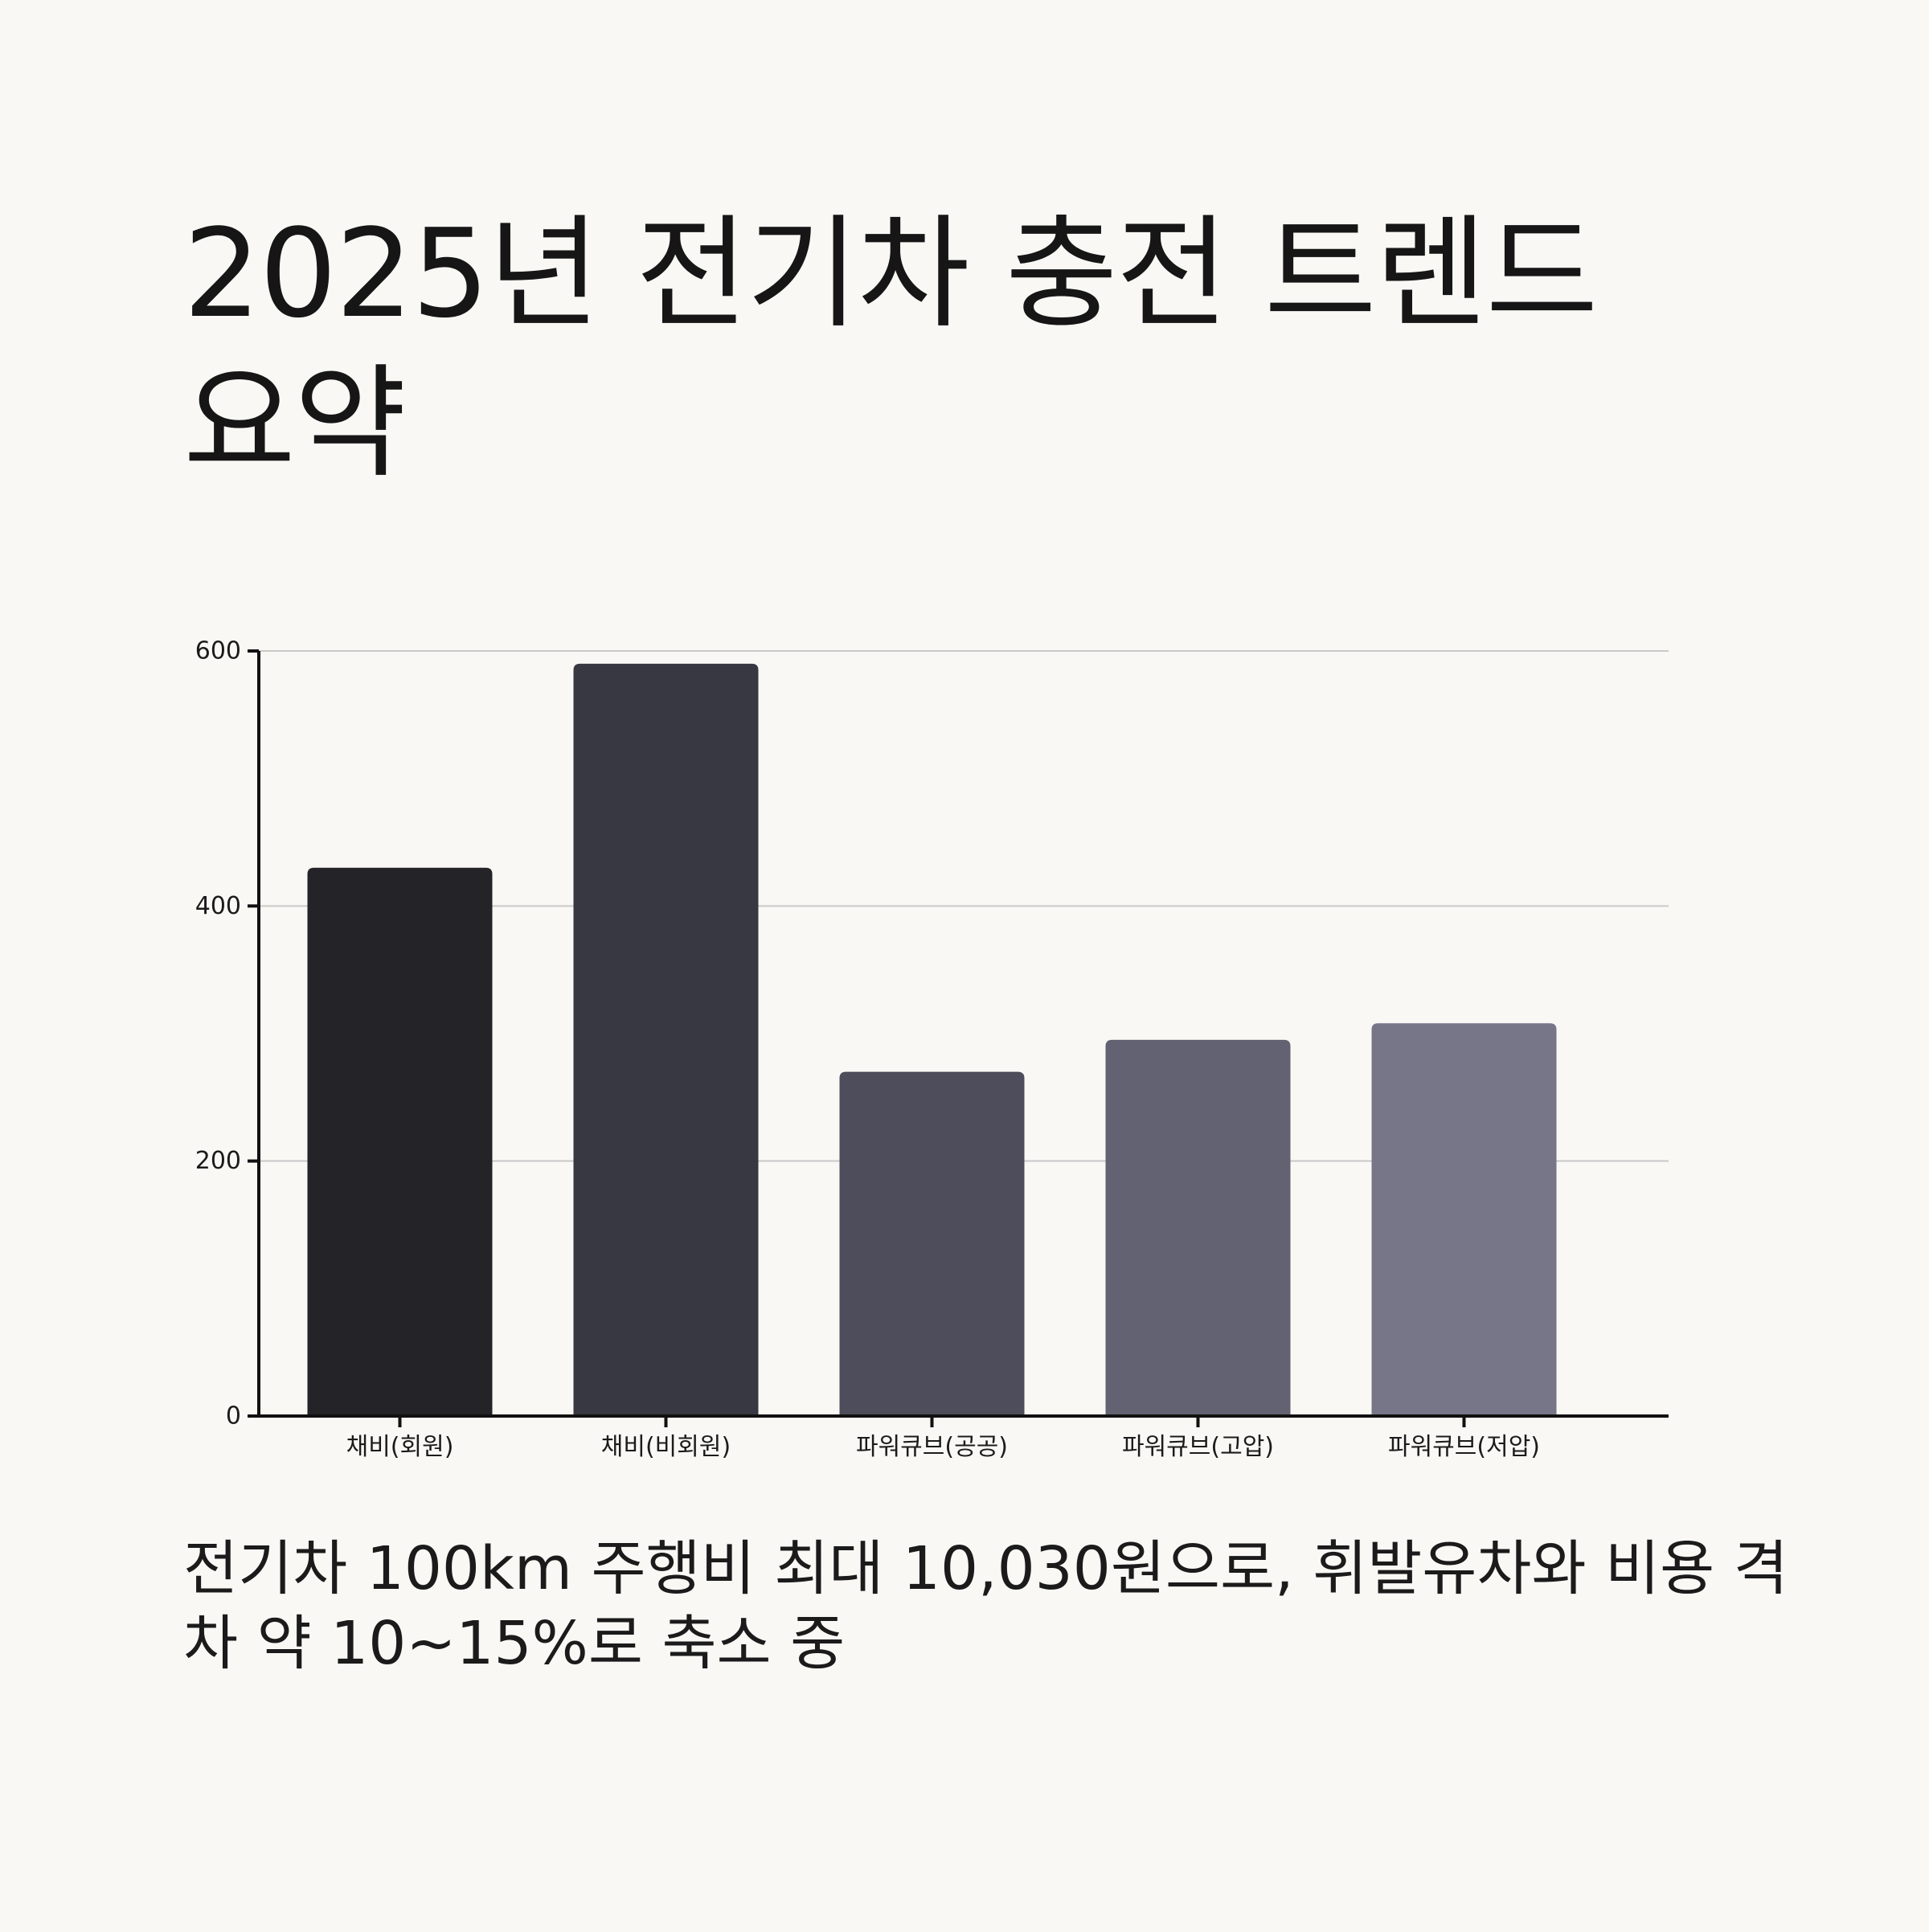 The image size is (1929, 1932). What do you see at coordinates (890, 348) in the screenshot?
I see `chart-title: 2025년 전기차 충전 트렌드 요약` at bounding box center [890, 348].